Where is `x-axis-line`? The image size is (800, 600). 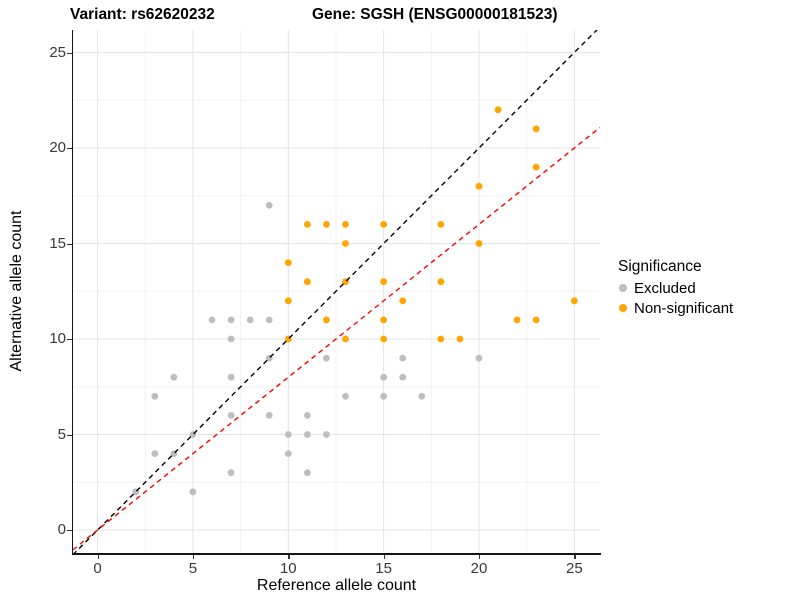 x-axis-line is located at coordinates (336, 554).